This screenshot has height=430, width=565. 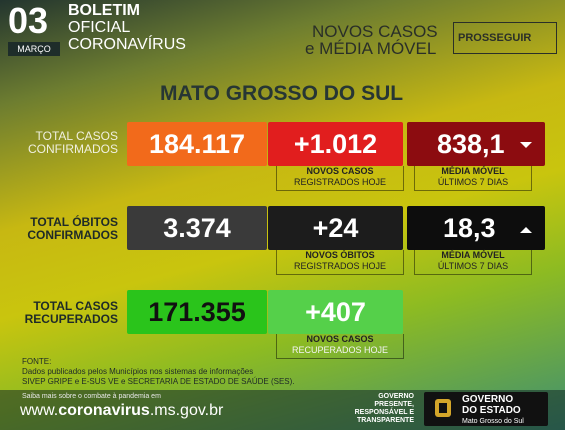 I want to click on new-caption: NOVOS CASOS RECUPERADOS HOJE, so click(x=340, y=346).